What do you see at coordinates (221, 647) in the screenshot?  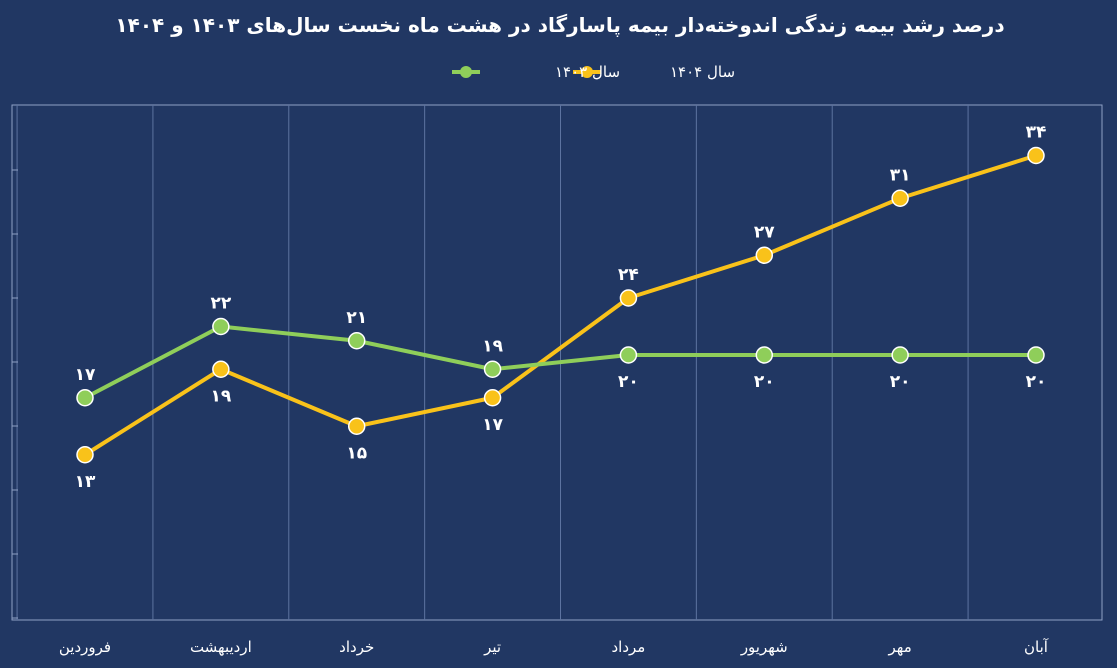 I see `x-tick-label: اردیبهشت` at bounding box center [221, 647].